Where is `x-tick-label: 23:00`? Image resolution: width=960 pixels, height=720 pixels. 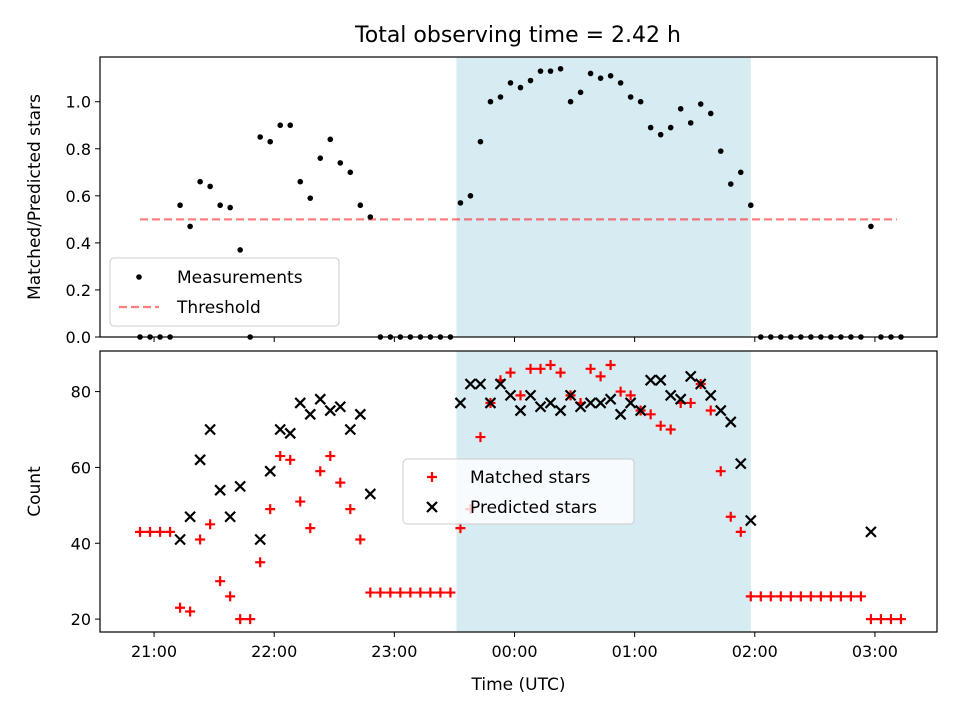
x-tick-label: 23:00 is located at coordinates (394, 651).